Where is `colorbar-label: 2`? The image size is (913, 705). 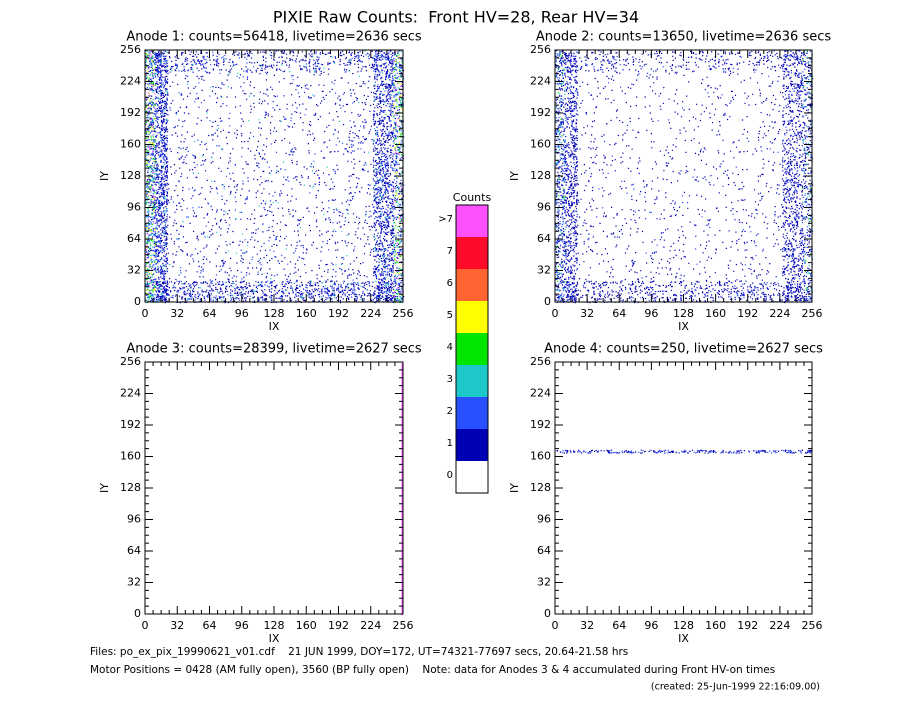 colorbar-label: 2 is located at coordinates (450, 411).